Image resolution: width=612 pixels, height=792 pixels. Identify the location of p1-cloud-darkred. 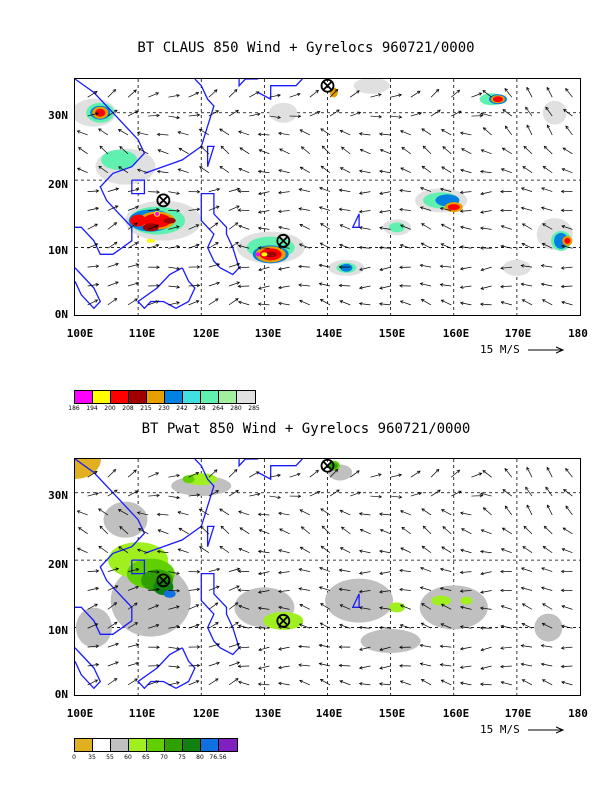
(150, 227).